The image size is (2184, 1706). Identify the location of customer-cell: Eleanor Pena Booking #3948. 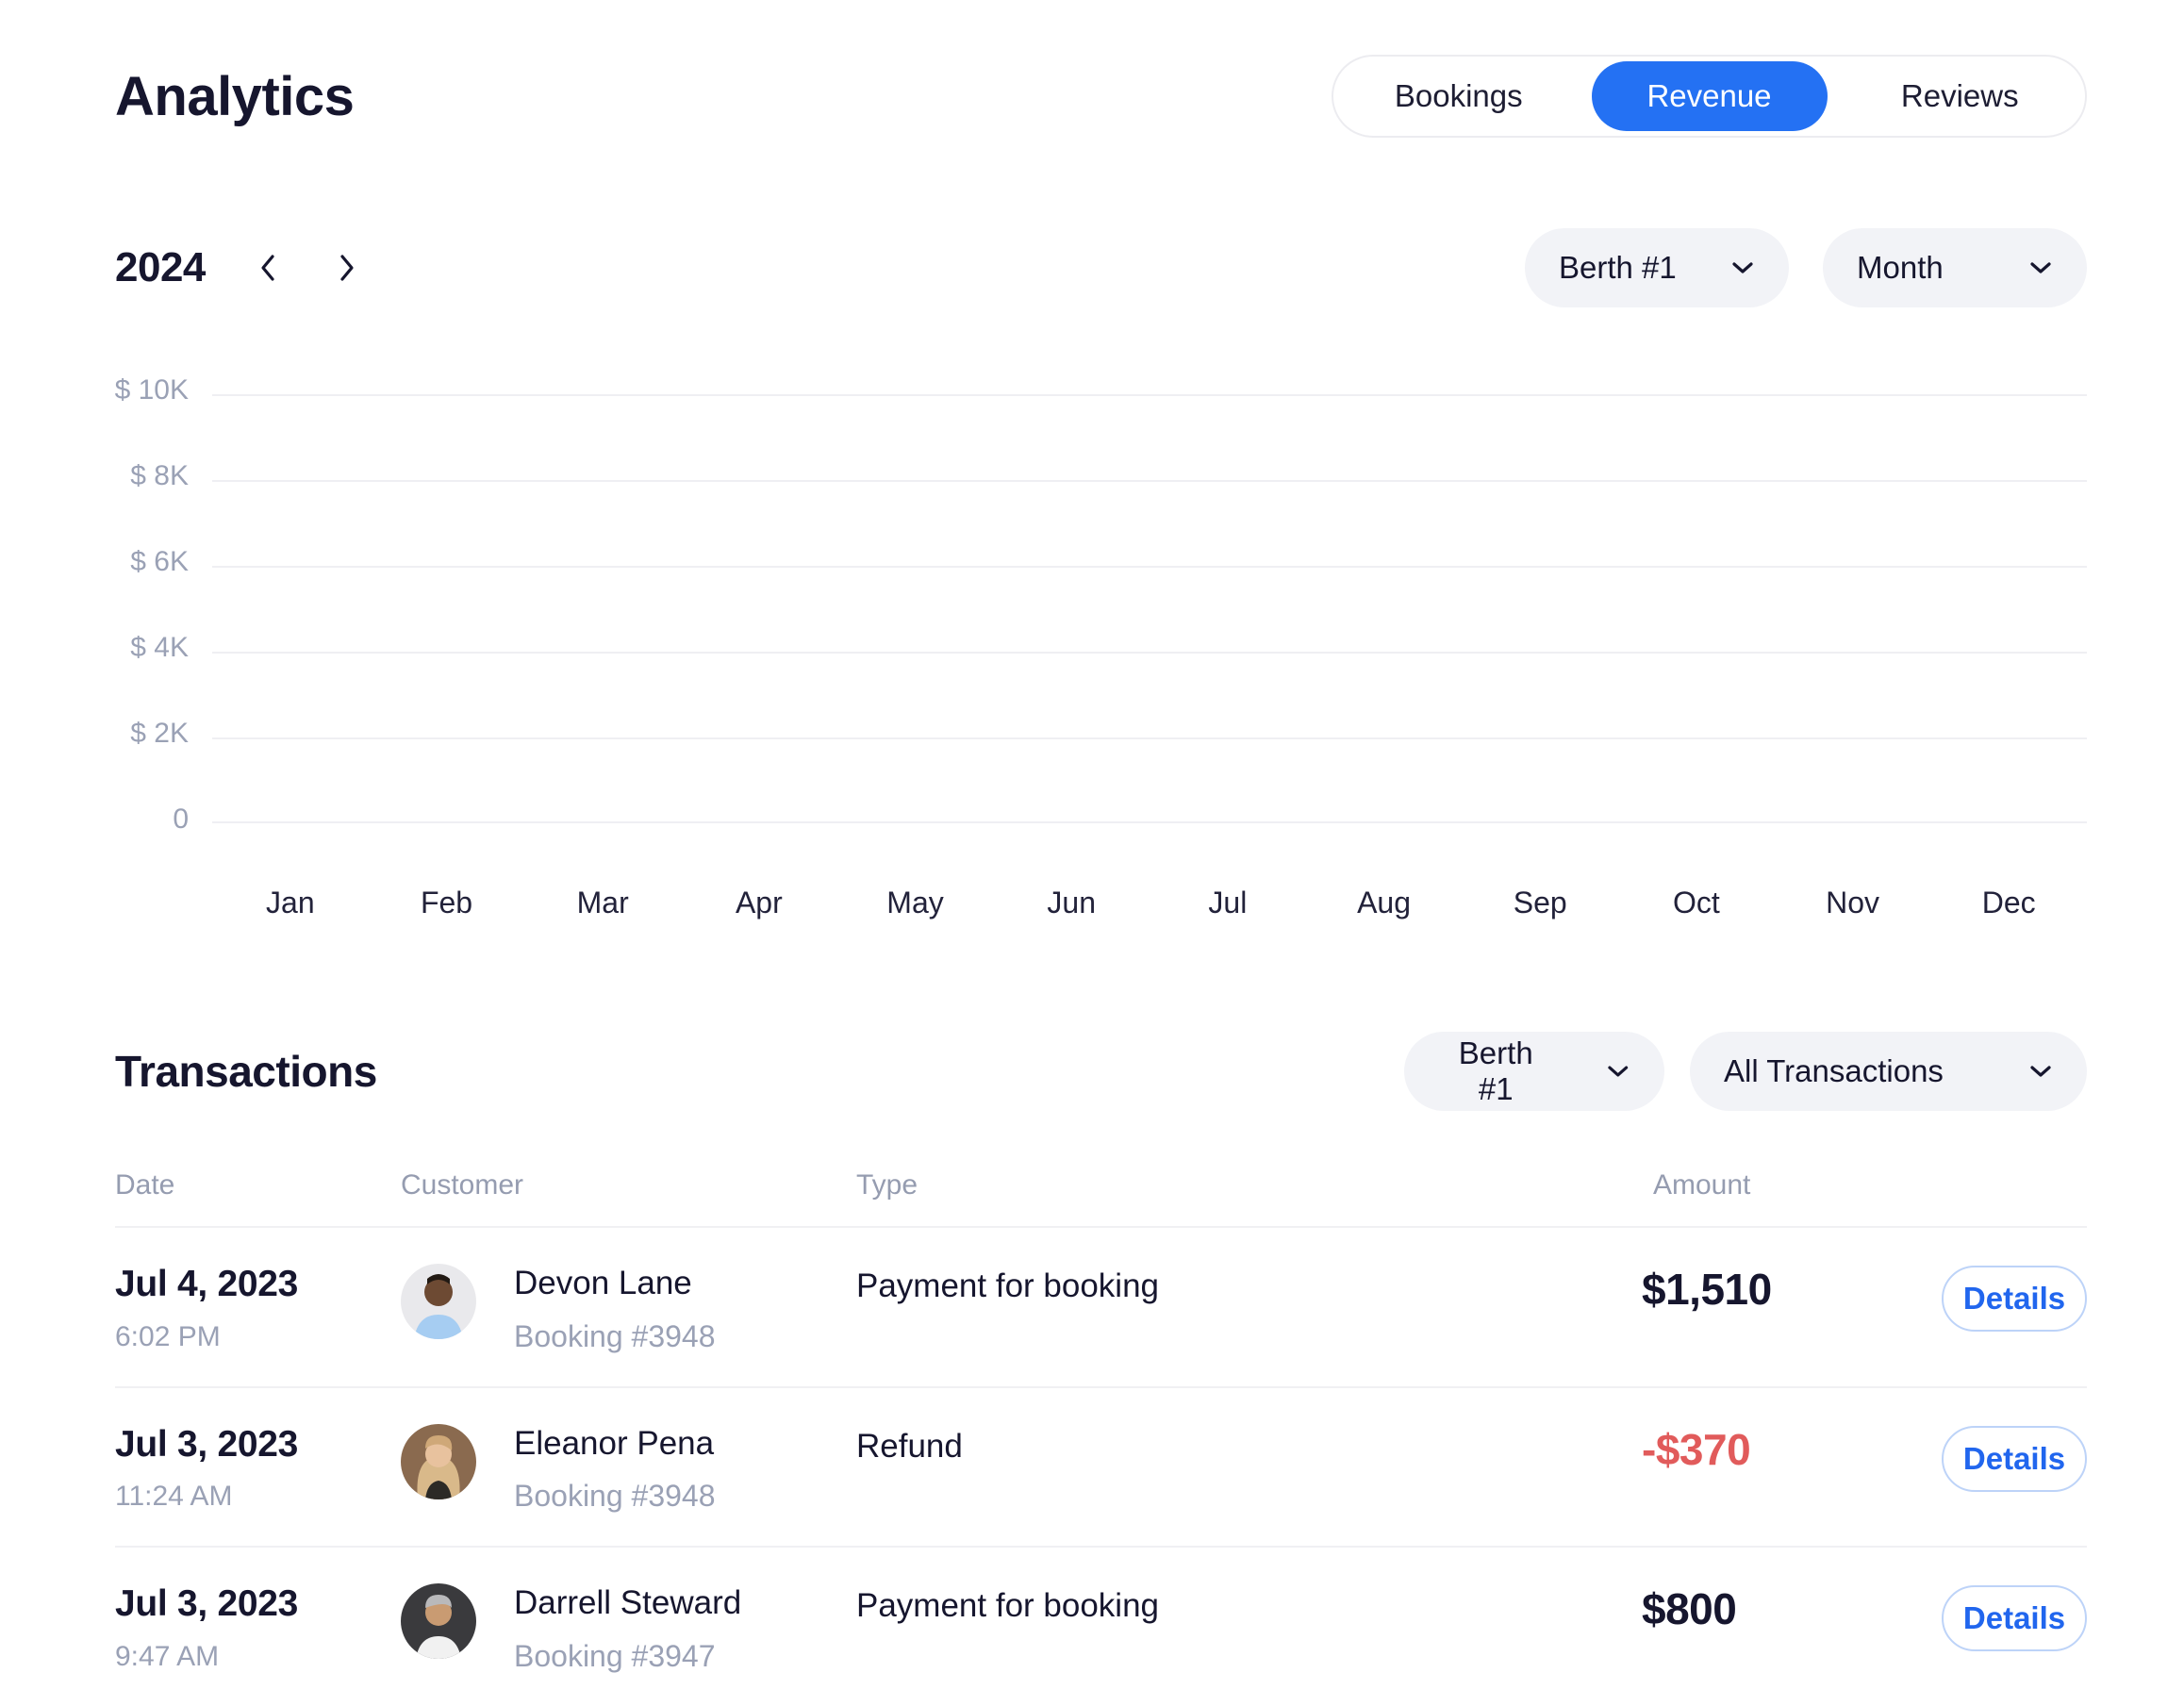
(628, 1469).